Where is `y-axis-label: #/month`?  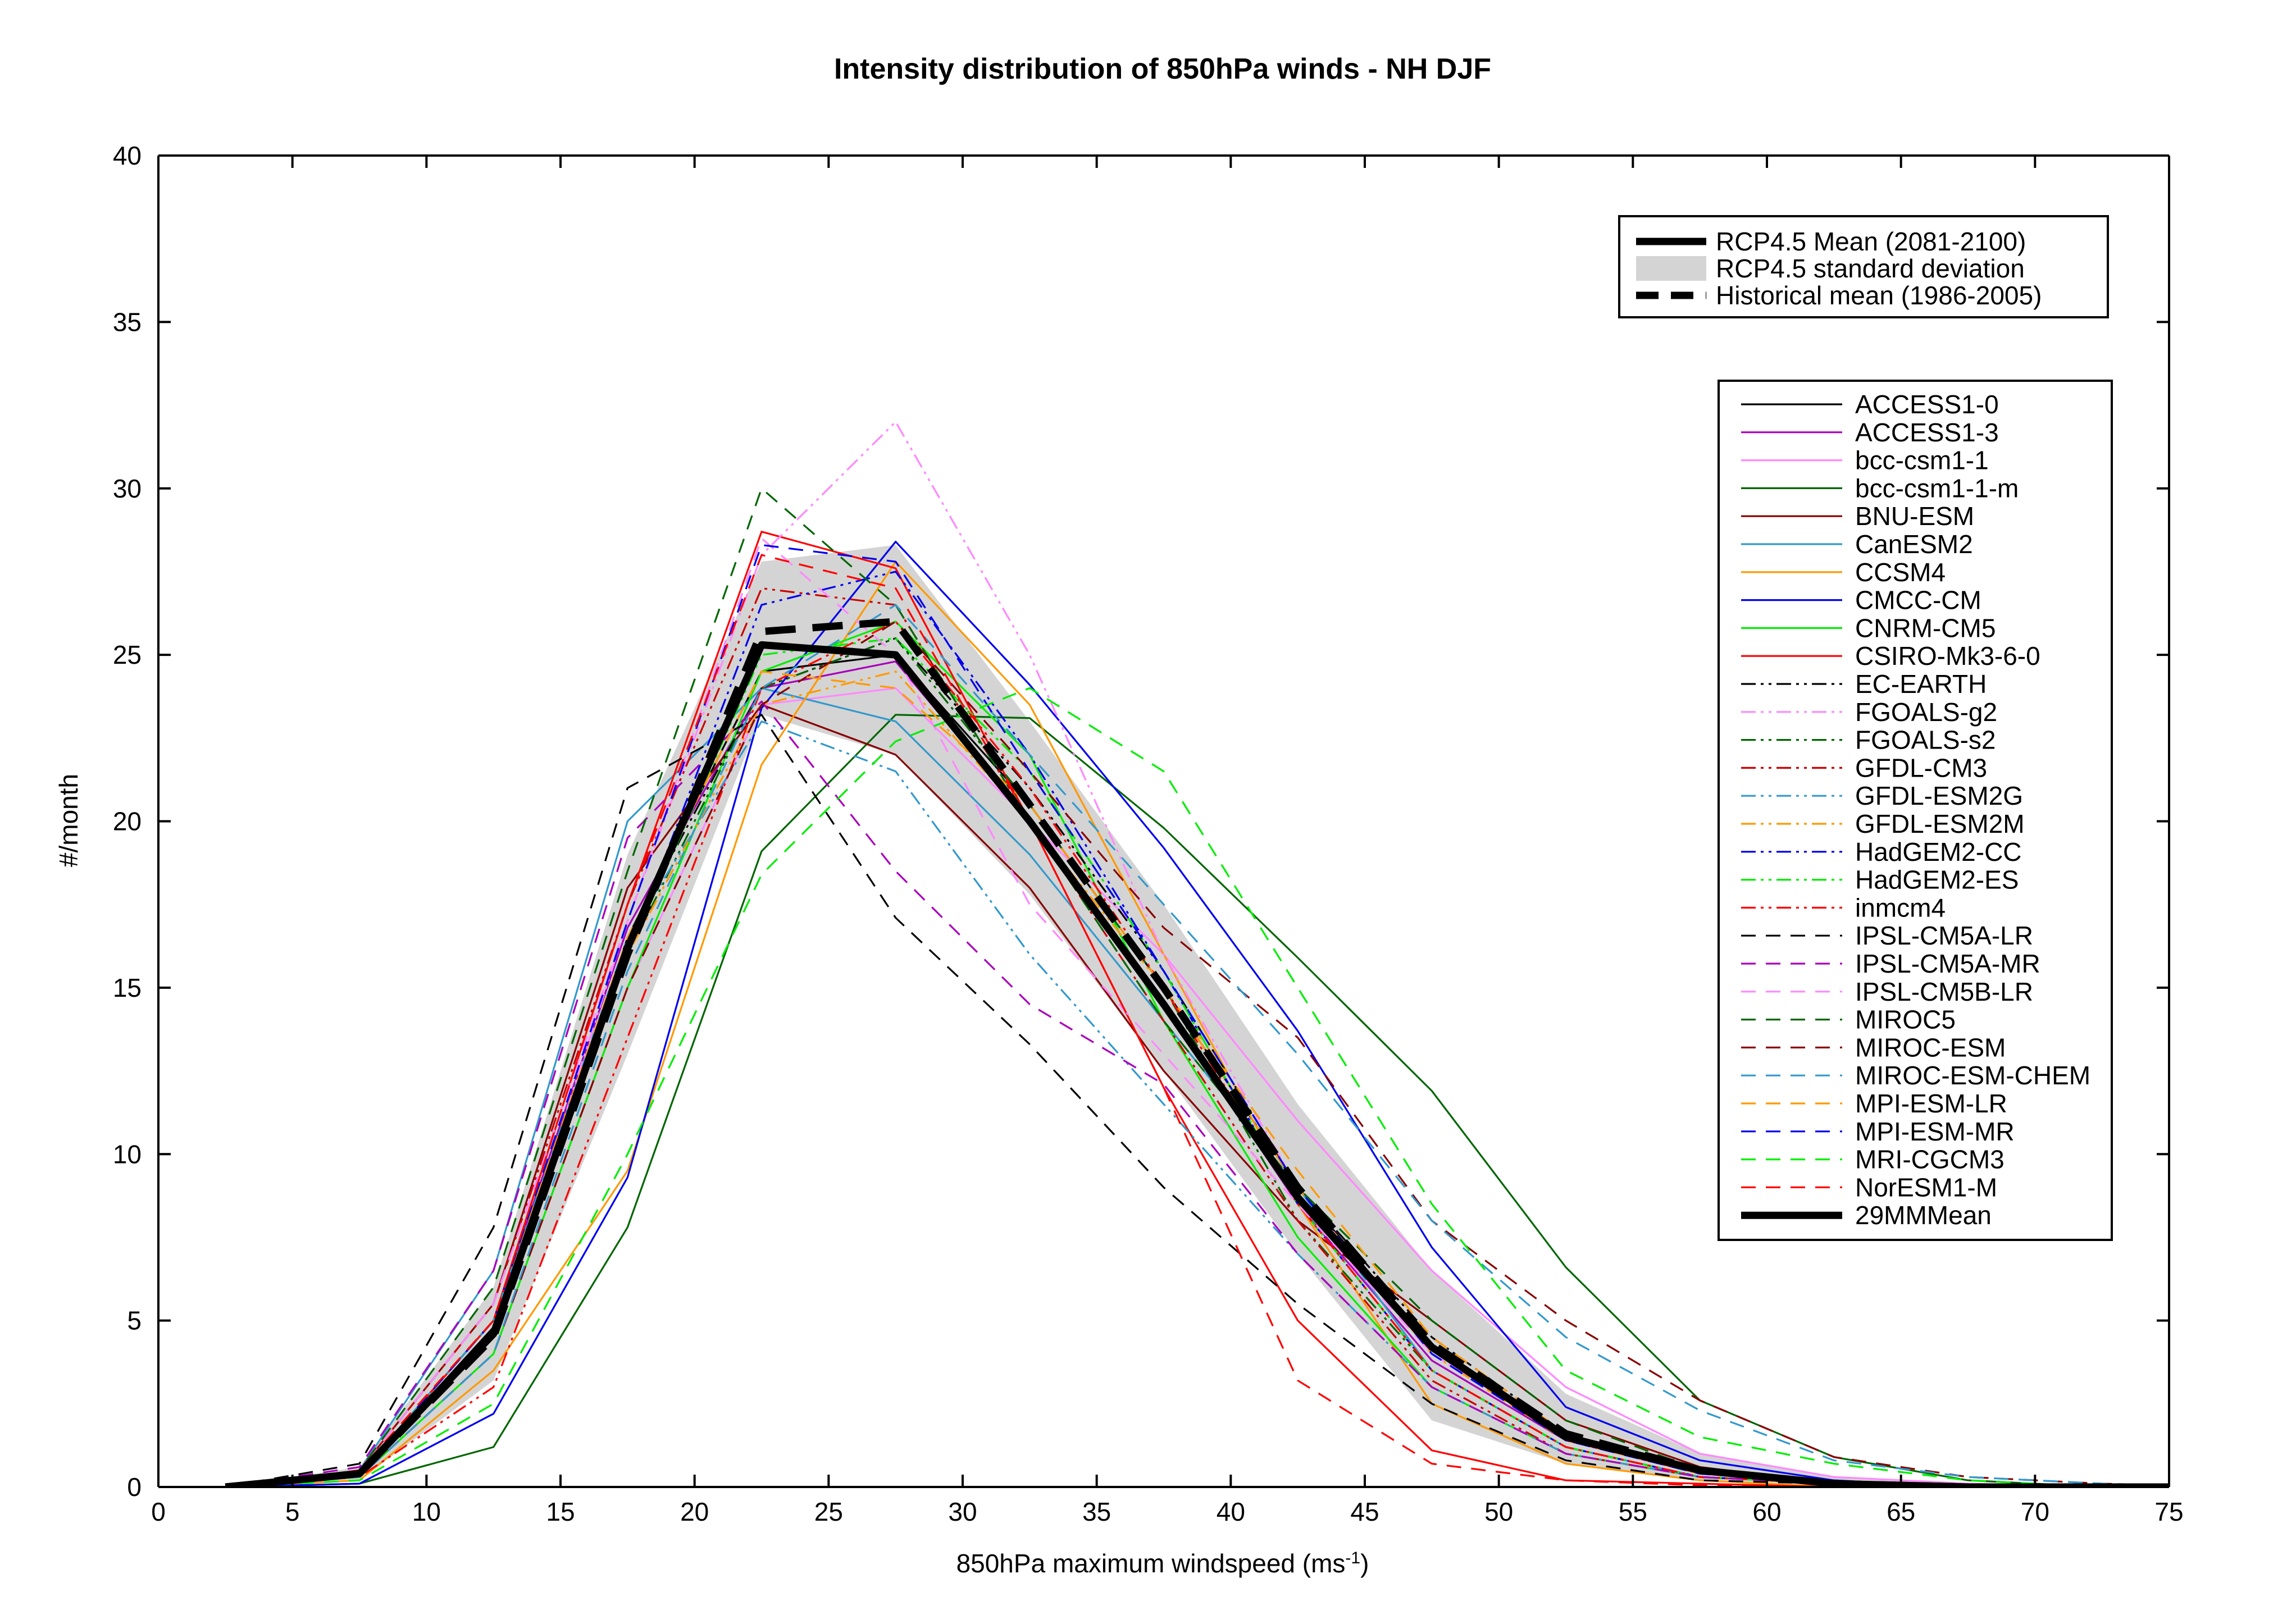 y-axis-label: #/month is located at coordinates (68, 821).